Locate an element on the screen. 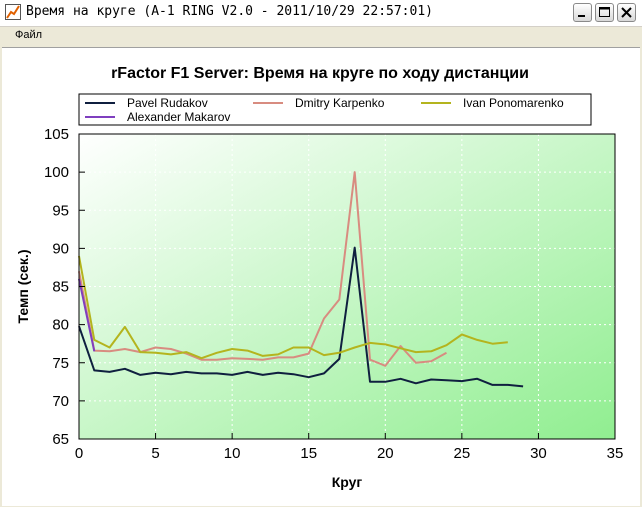 The height and width of the screenshot is (507, 642). x-tick-label: 10 is located at coordinates (232, 453).